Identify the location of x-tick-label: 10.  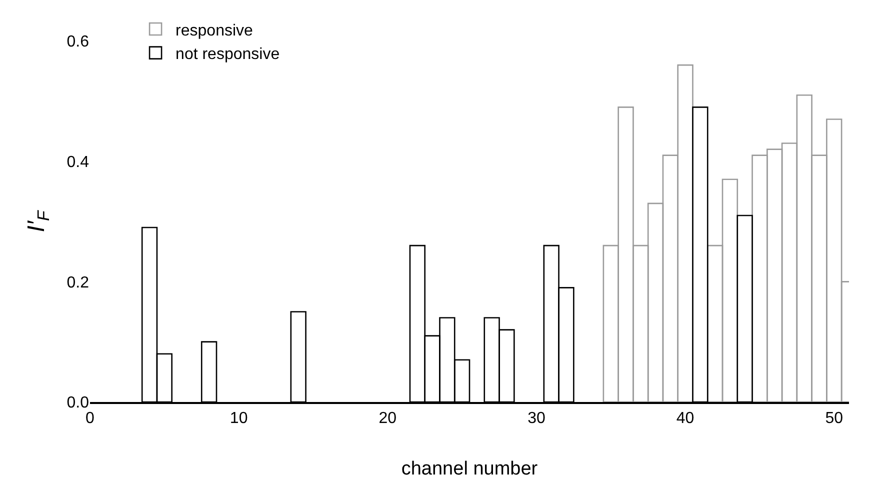
(239, 418).